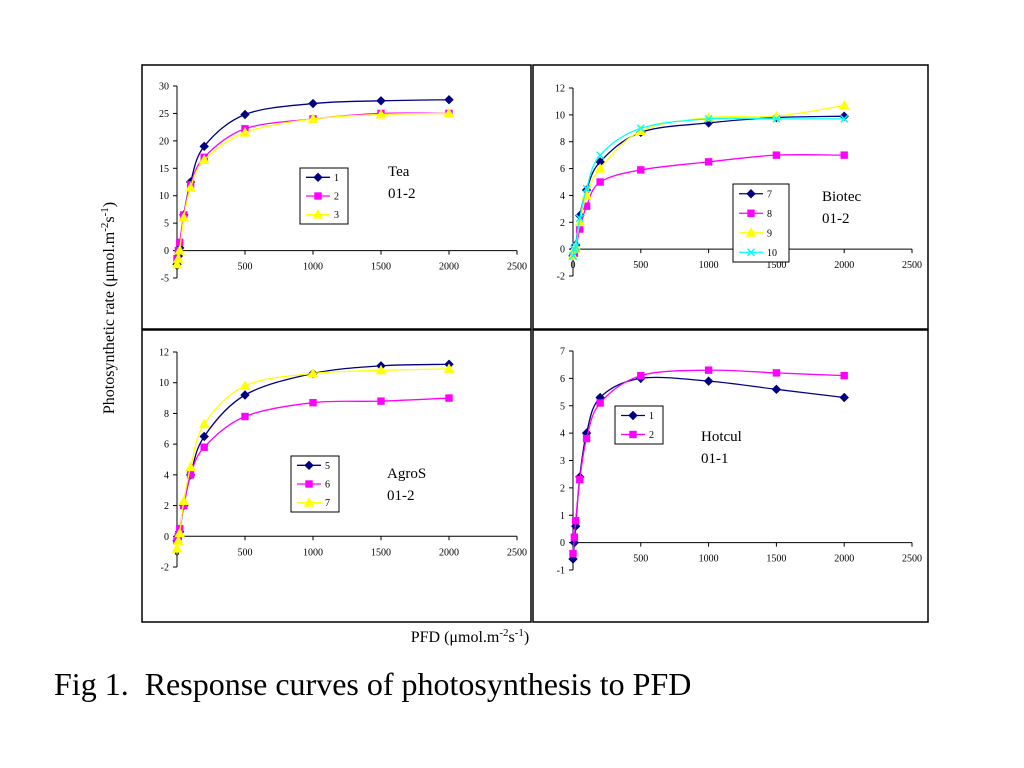  Describe the element at coordinates (164, 169) in the screenshot. I see `y-tick-label: 15` at that location.